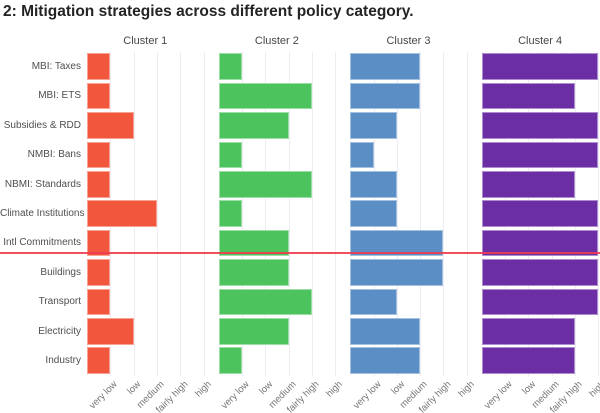  I want to click on bar-cluster-1-transport, so click(99, 302).